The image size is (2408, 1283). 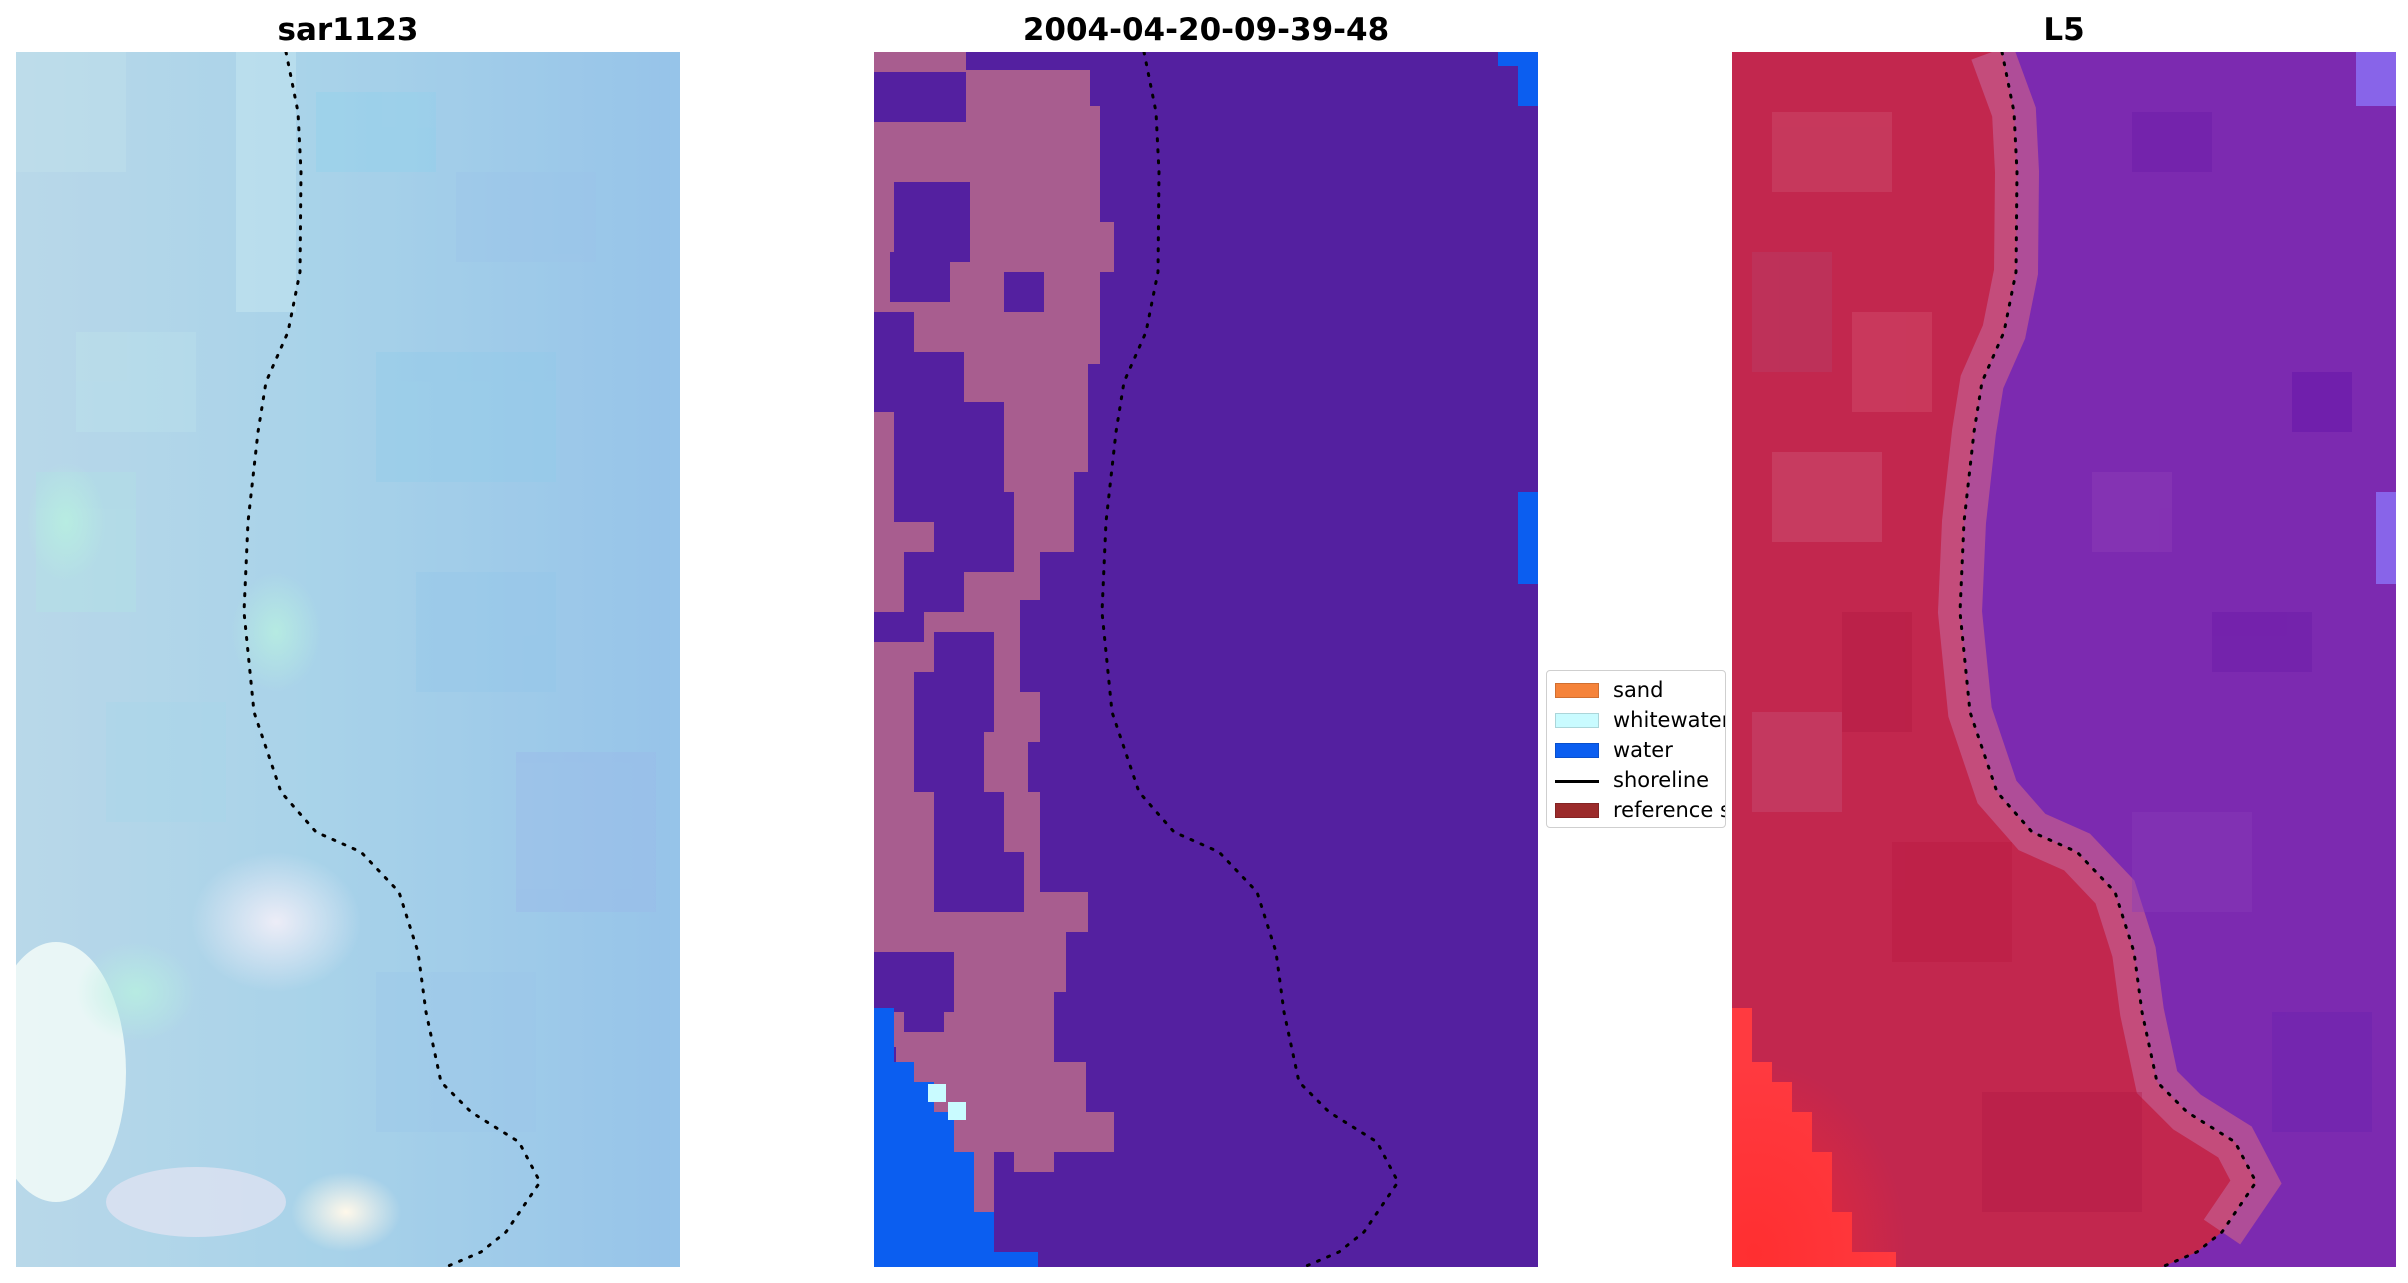 What do you see at coordinates (1669, 720) in the screenshot?
I see `legend-label-whitewater: whitewater` at bounding box center [1669, 720].